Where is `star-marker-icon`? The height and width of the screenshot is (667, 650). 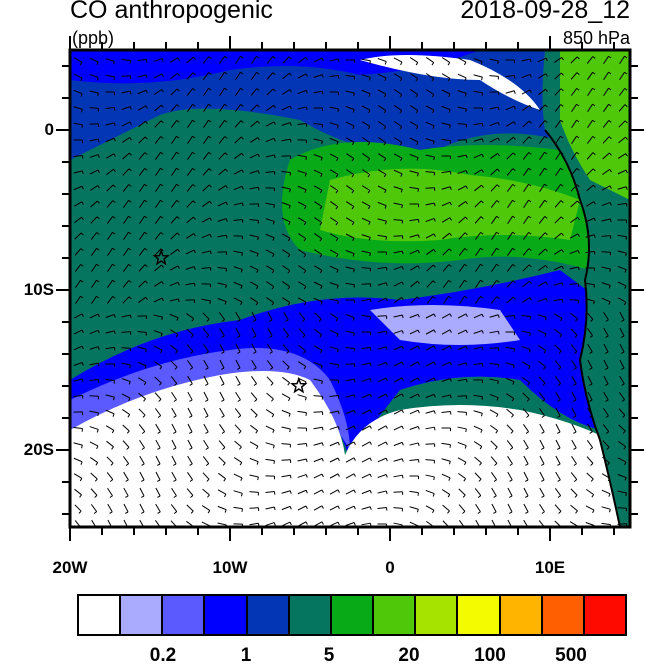
star-marker-icon is located at coordinates (161, 257).